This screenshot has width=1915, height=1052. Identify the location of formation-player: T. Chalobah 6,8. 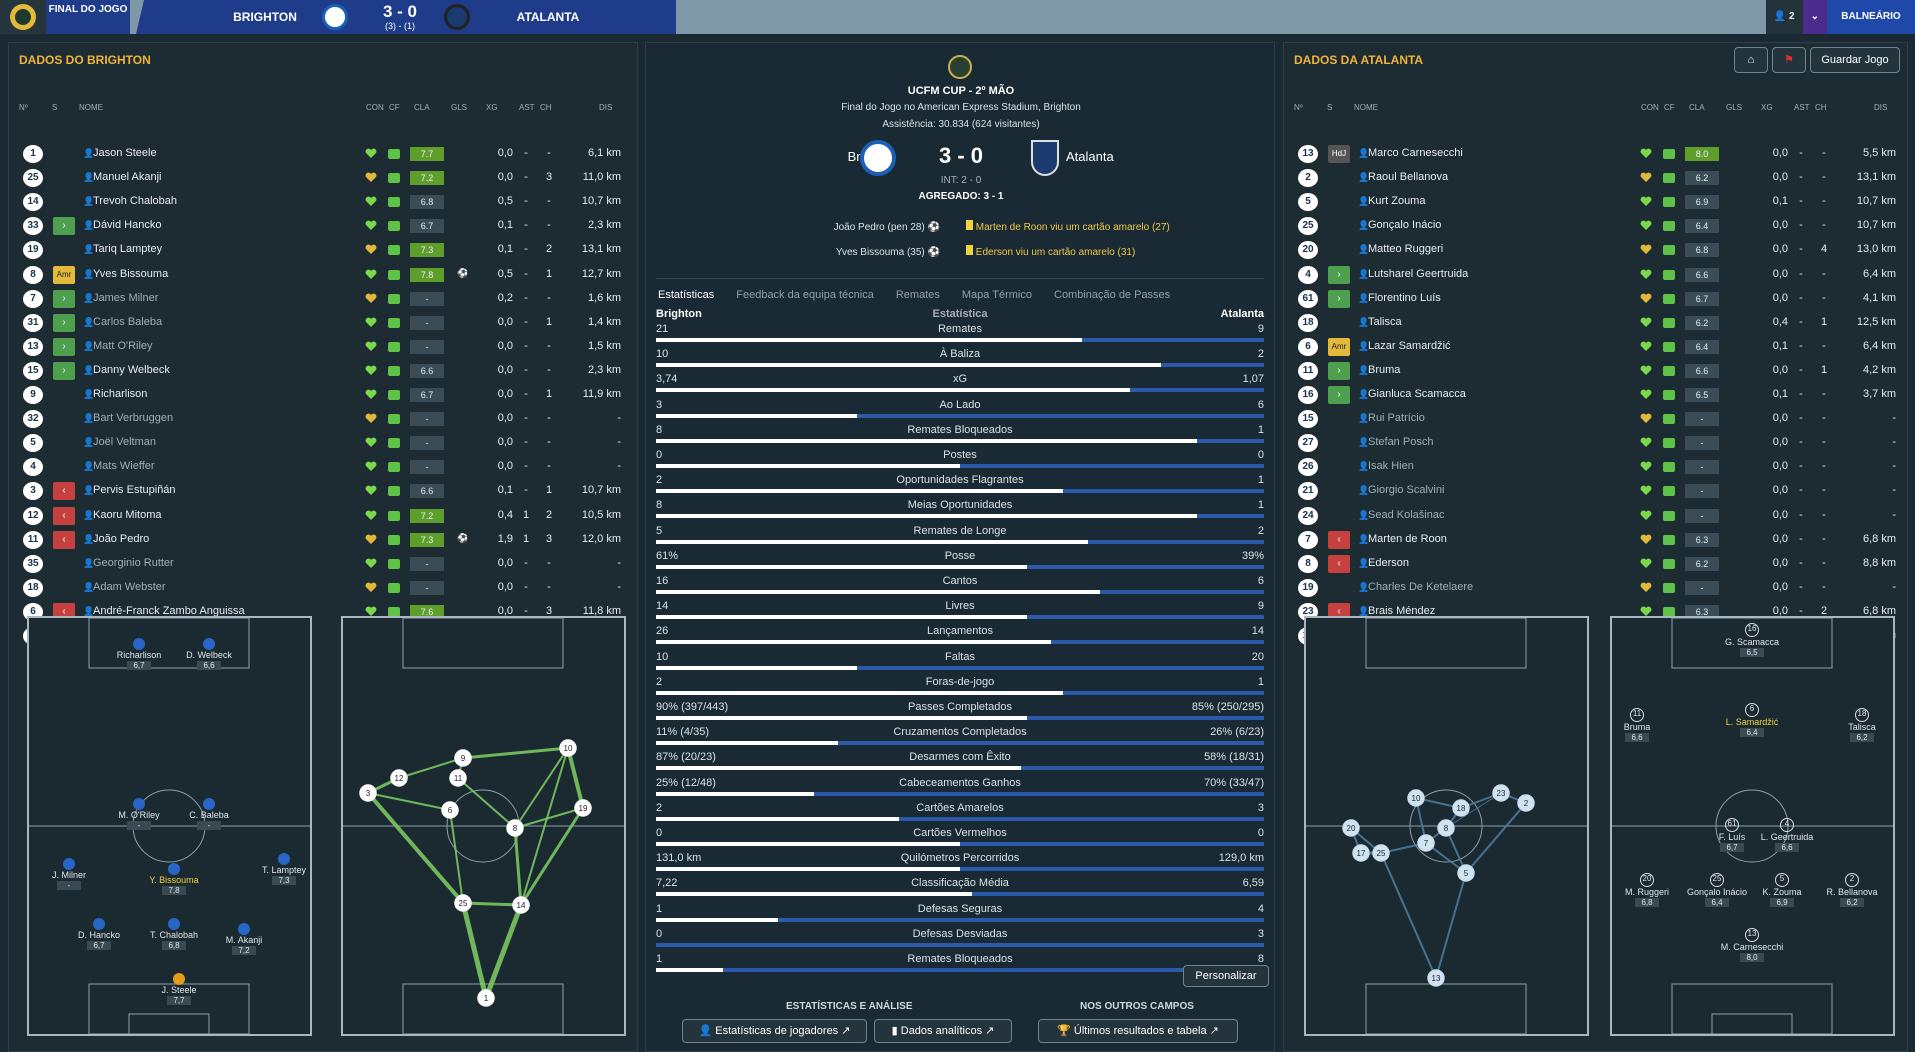
(174, 934).